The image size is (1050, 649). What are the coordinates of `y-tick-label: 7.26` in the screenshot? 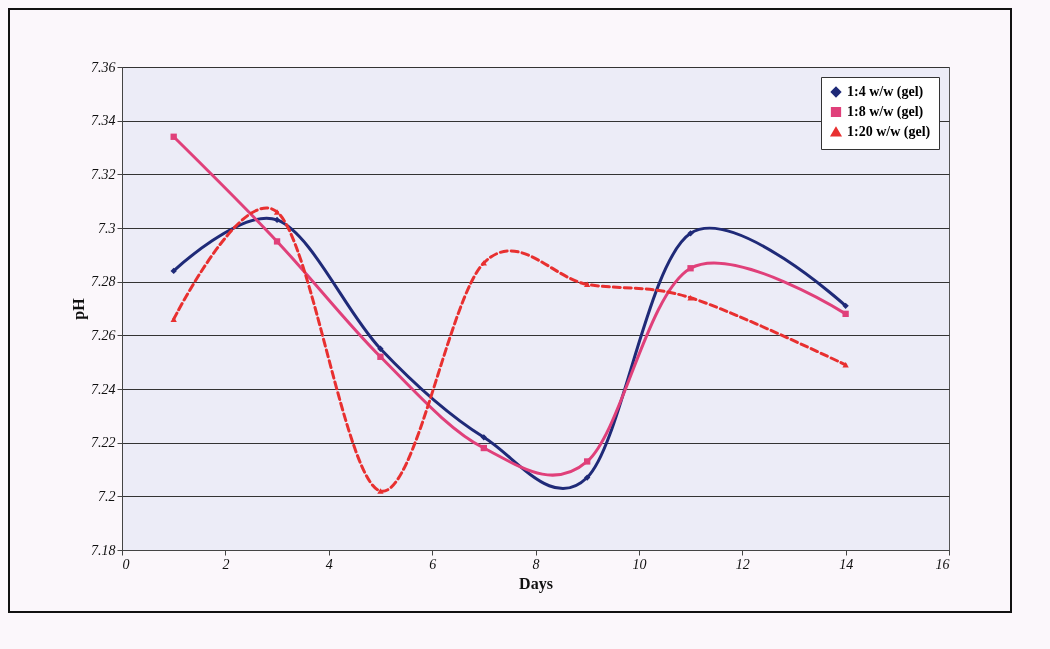 It's located at (103, 335).